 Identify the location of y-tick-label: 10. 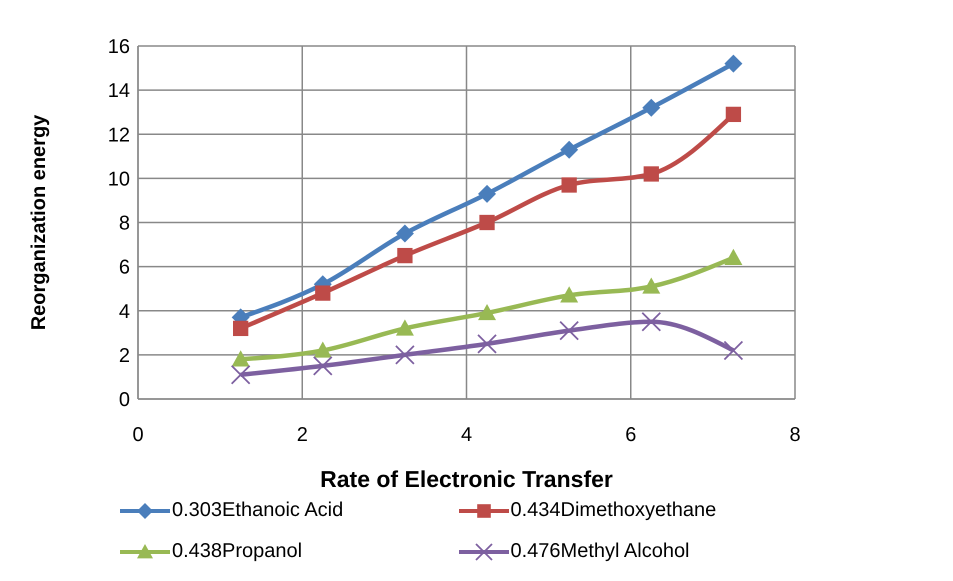
(119, 179).